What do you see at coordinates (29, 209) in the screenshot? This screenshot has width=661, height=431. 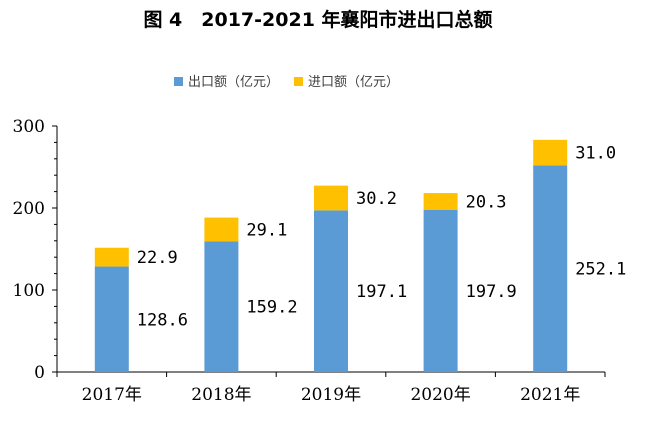 I see `y-tick-label: 200` at bounding box center [29, 209].